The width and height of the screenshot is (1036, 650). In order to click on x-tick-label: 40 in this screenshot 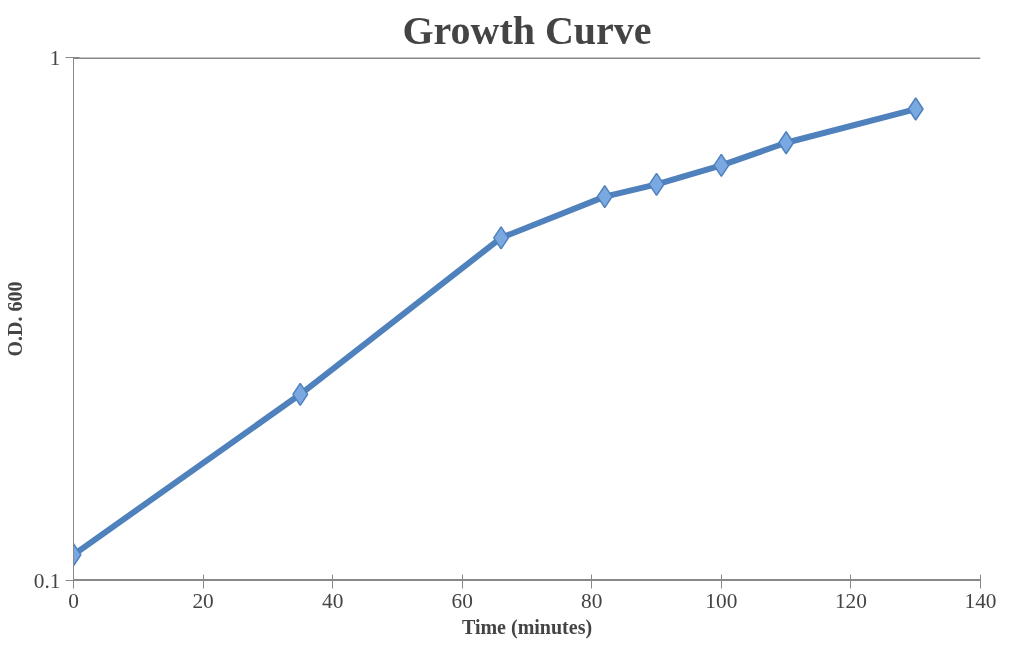, I will do `click(332, 600)`.